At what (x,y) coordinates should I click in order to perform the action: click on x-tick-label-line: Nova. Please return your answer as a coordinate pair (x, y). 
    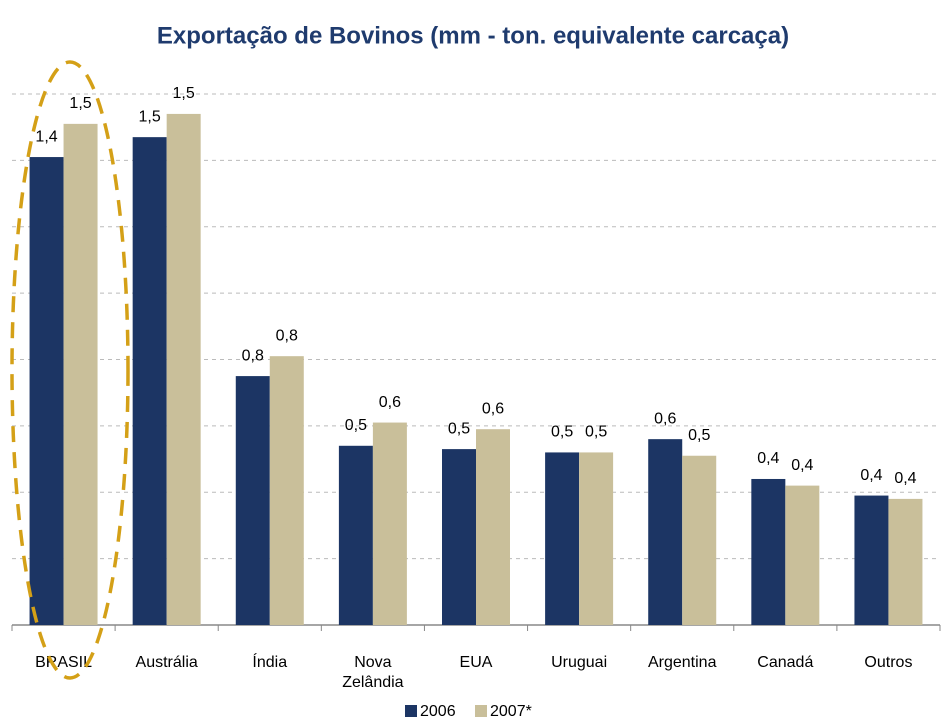
    Looking at the image, I should click on (372, 662).